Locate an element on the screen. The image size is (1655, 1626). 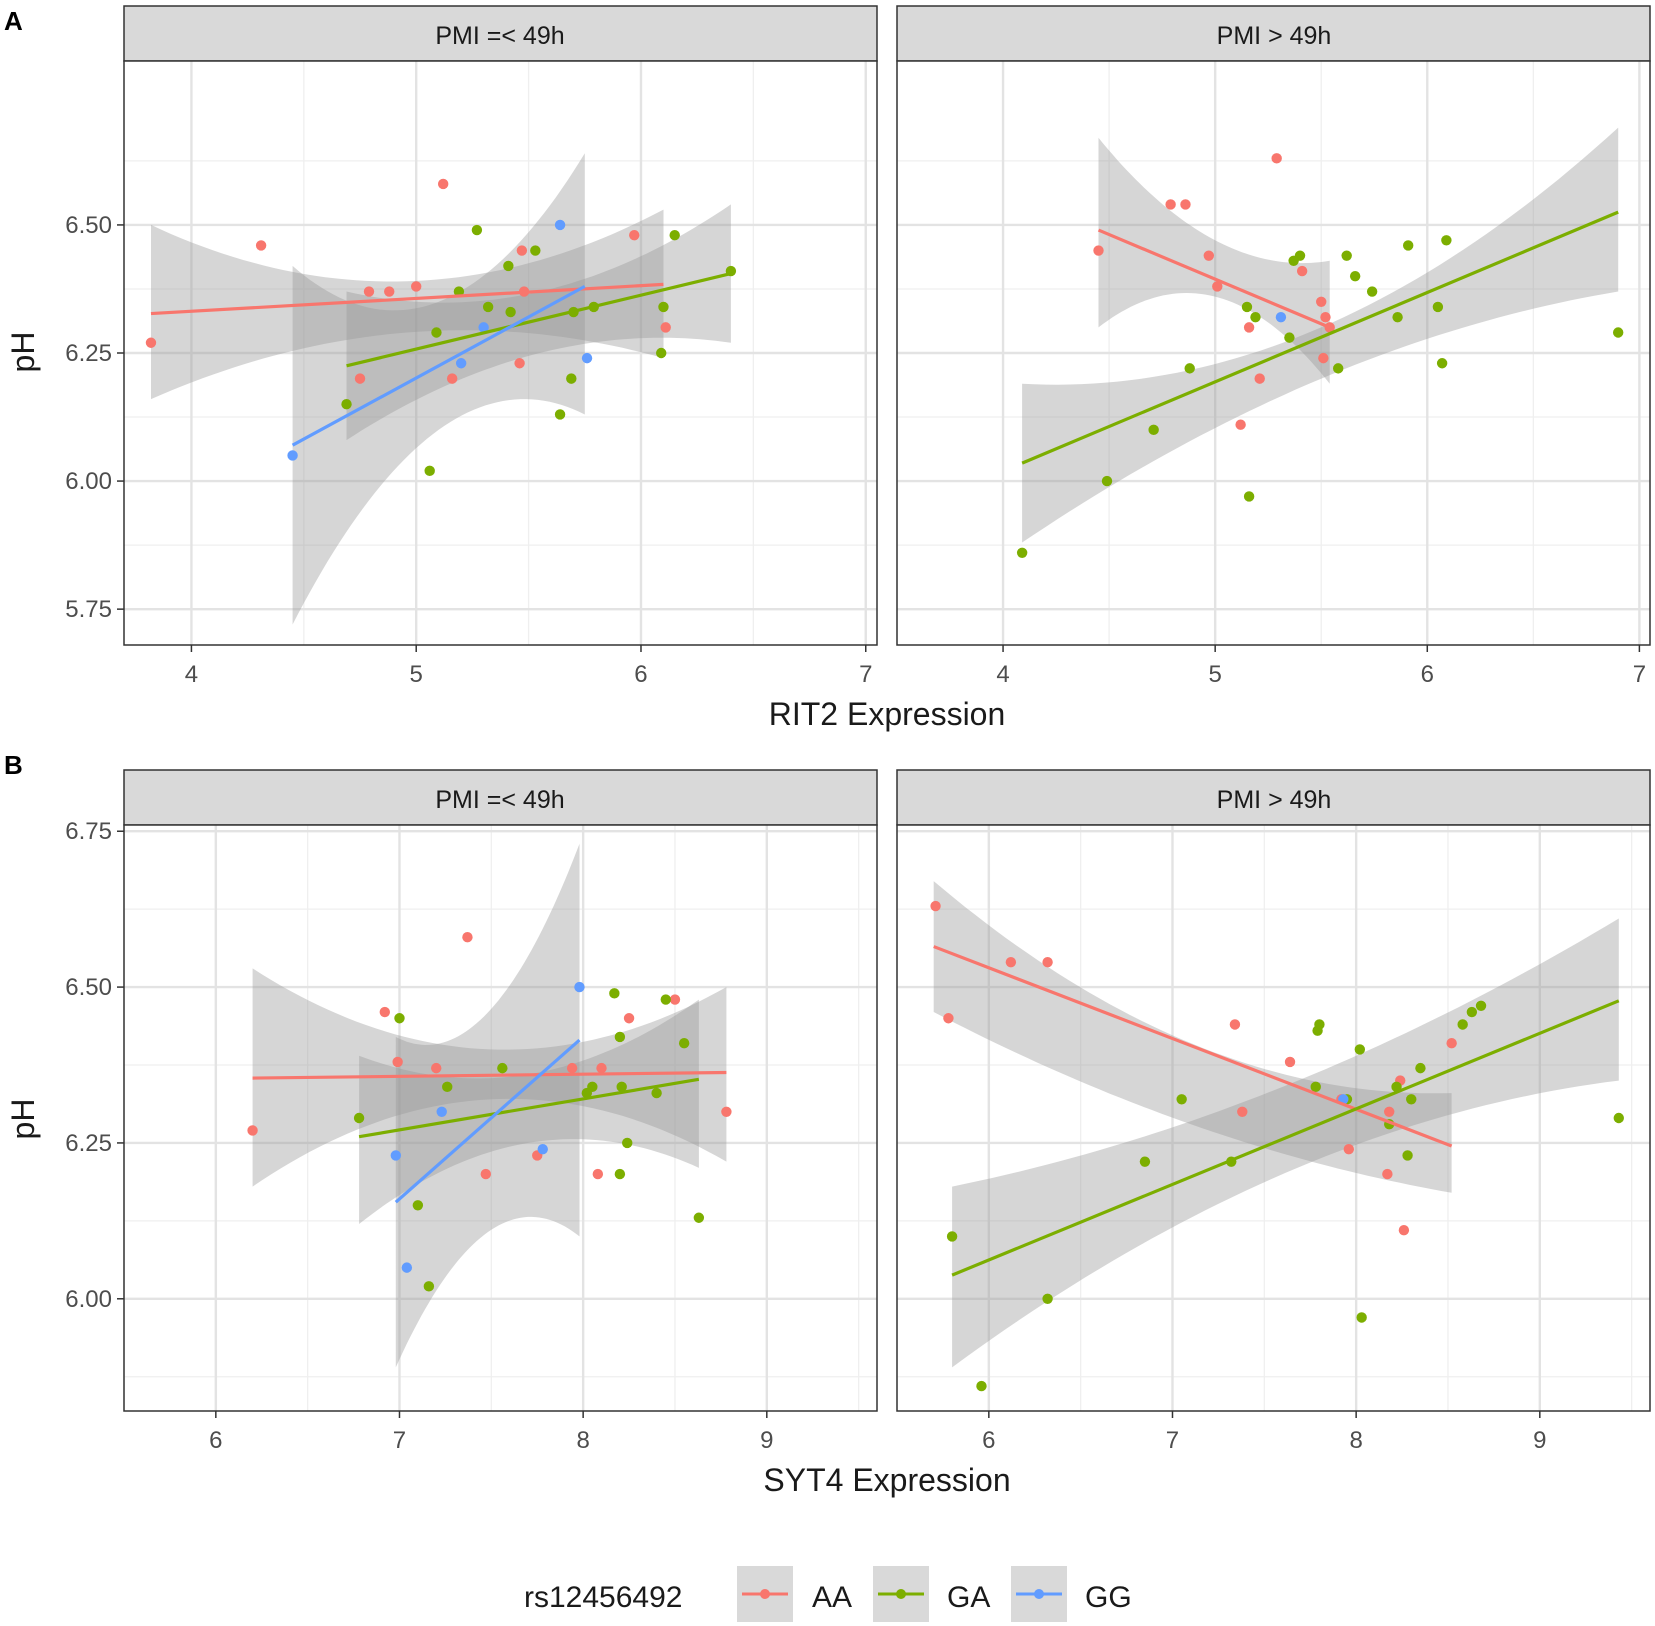
panel-label-b: B is located at coordinates (13, 765).